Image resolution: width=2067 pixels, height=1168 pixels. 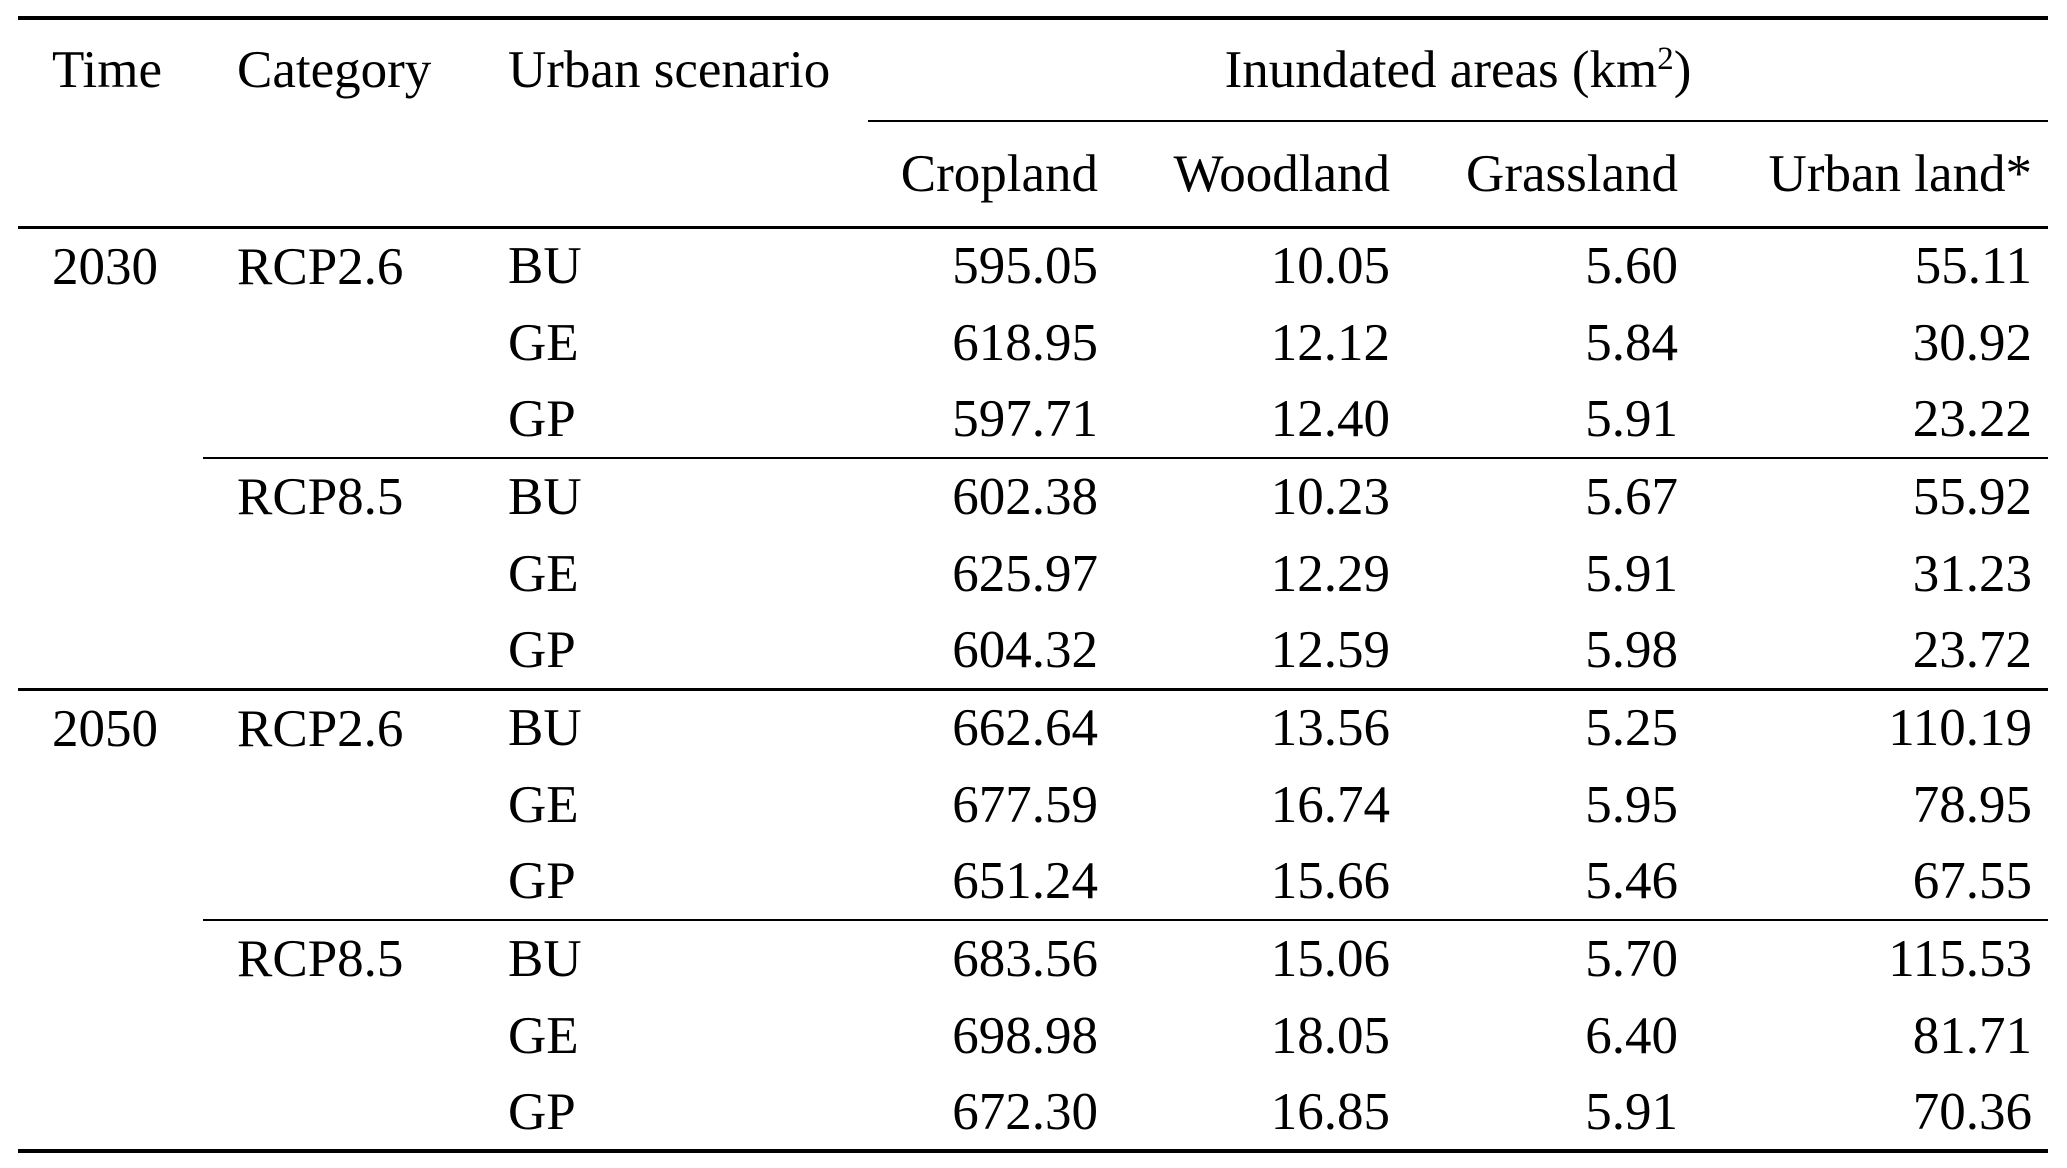 What do you see at coordinates (1025, 497) in the screenshot?
I see `cell-cropland: 602.38` at bounding box center [1025, 497].